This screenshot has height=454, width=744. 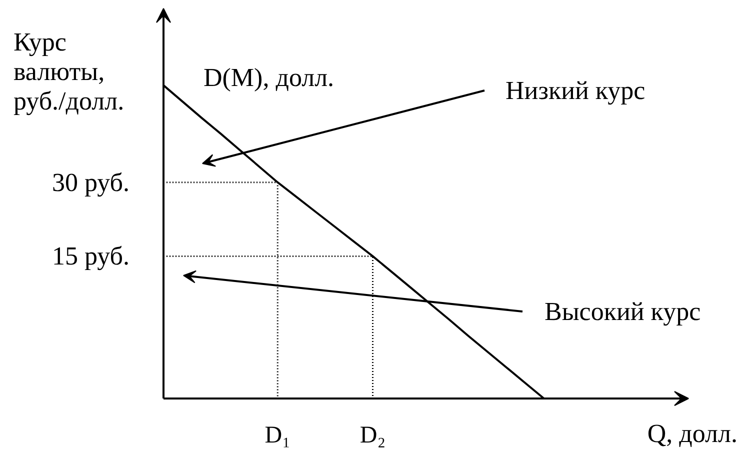 I want to click on x-axis-title: Q, долл., so click(x=692, y=433).